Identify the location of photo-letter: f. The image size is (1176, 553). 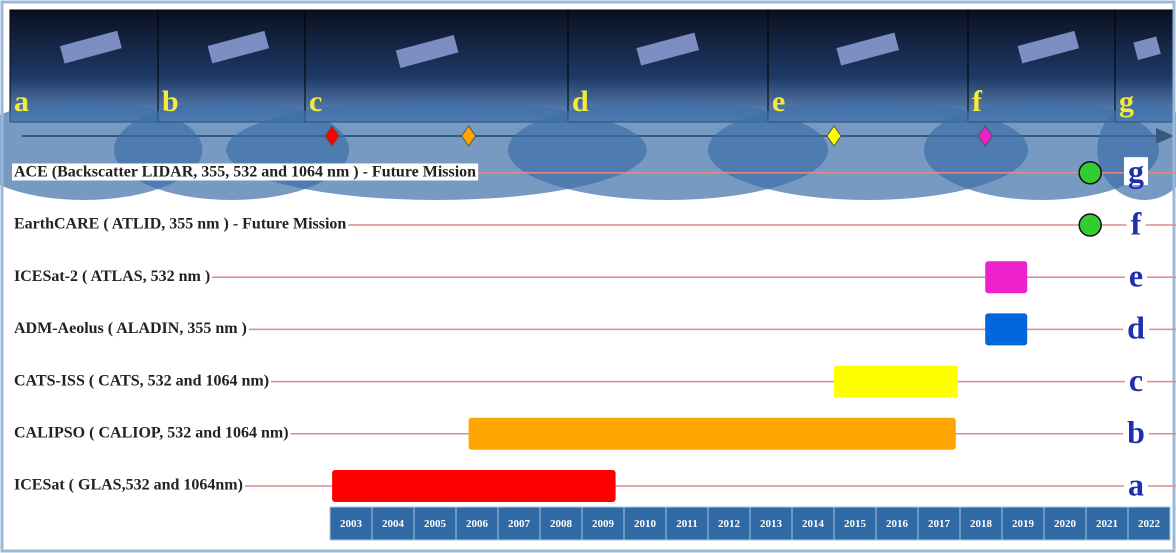
(977, 101).